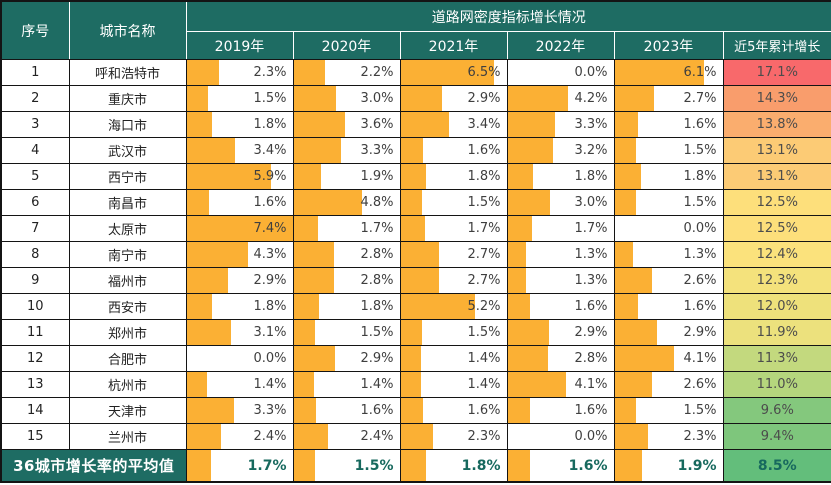  Describe the element at coordinates (416, 384) in the screenshot. I see `table-row: 13 杭州市 1.4% 1.4% 1.4% 4.1% 2.6% 11.0%` at that location.